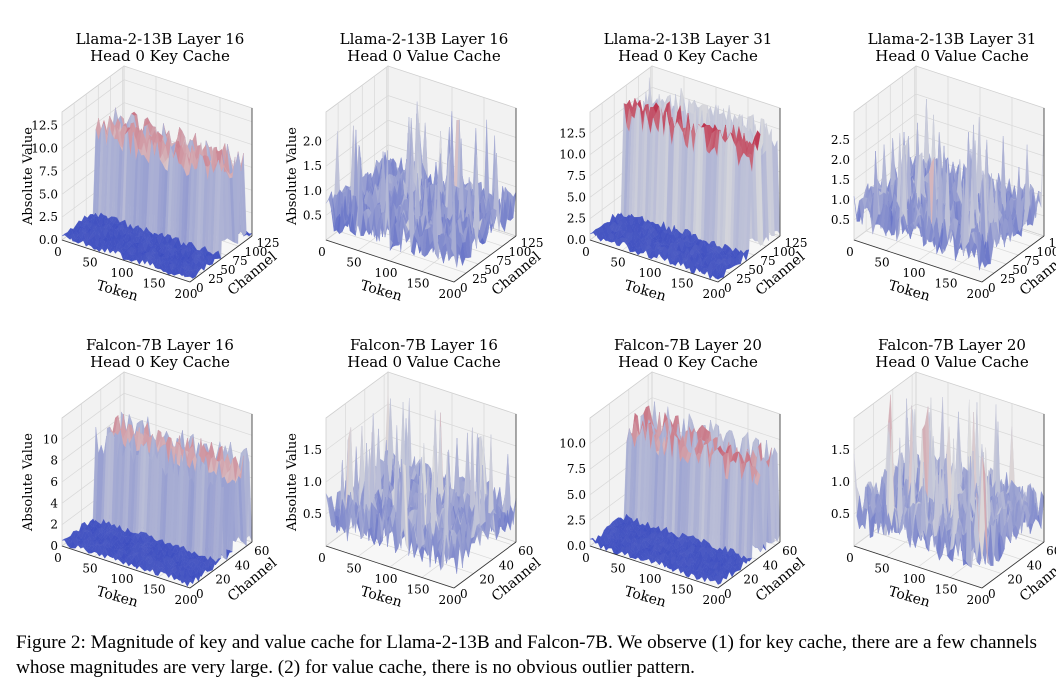 The height and width of the screenshot is (690, 1056). What do you see at coordinates (850, 252) in the screenshot?
I see `token-tick-label: 0` at bounding box center [850, 252].